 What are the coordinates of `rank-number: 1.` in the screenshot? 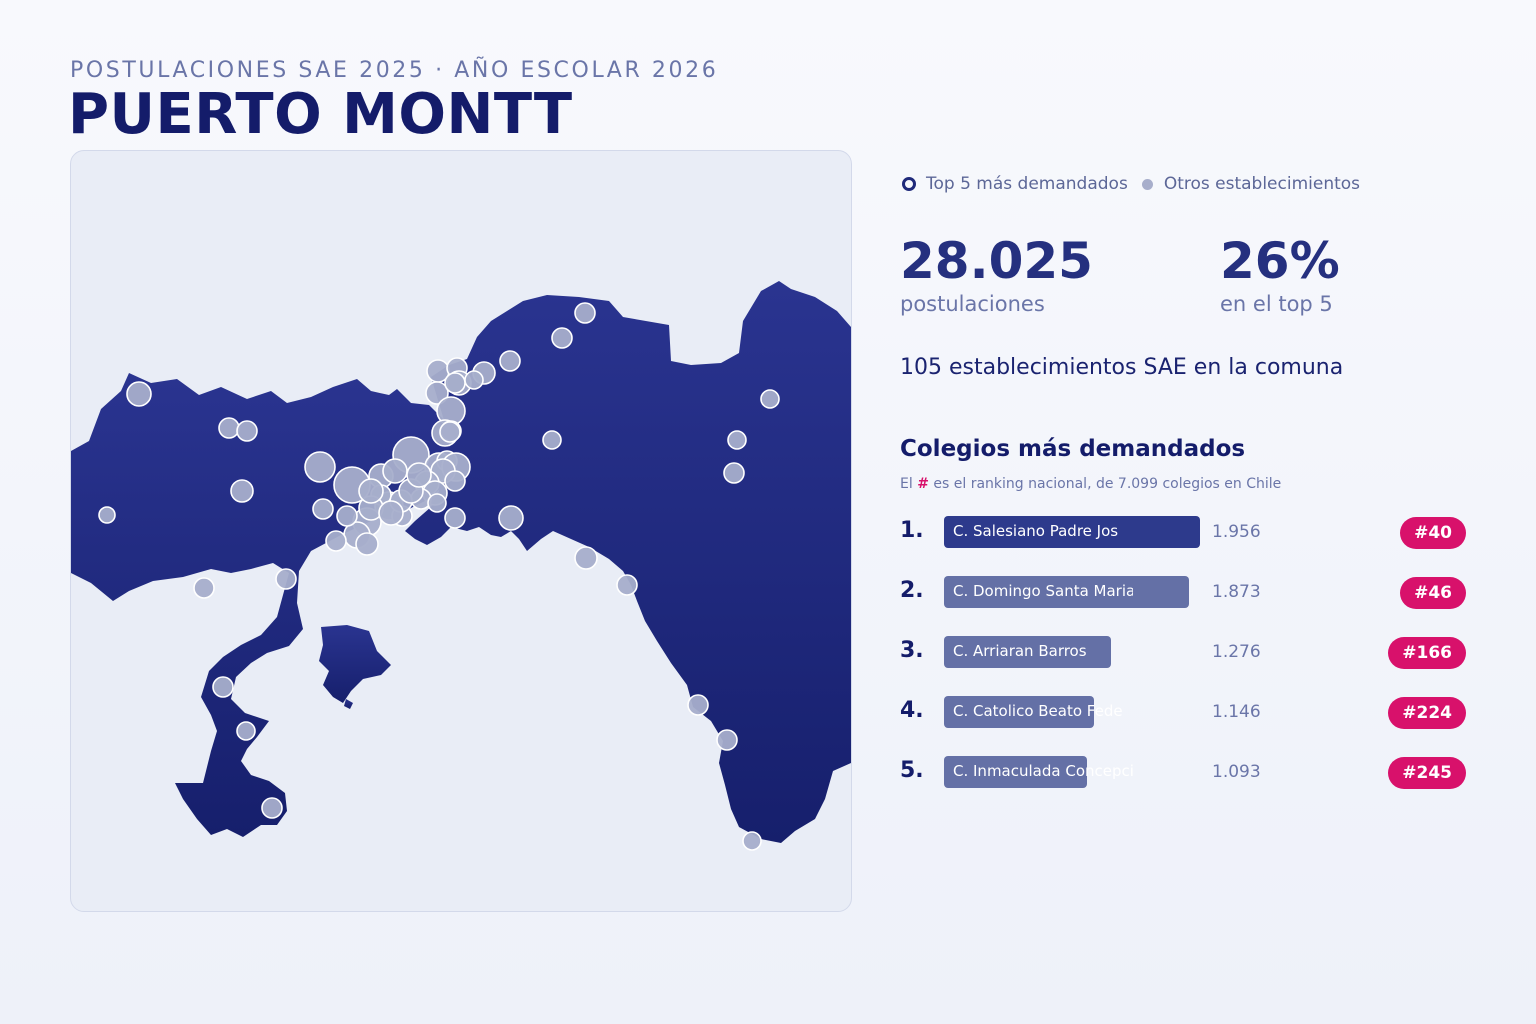 It's located at (912, 530).